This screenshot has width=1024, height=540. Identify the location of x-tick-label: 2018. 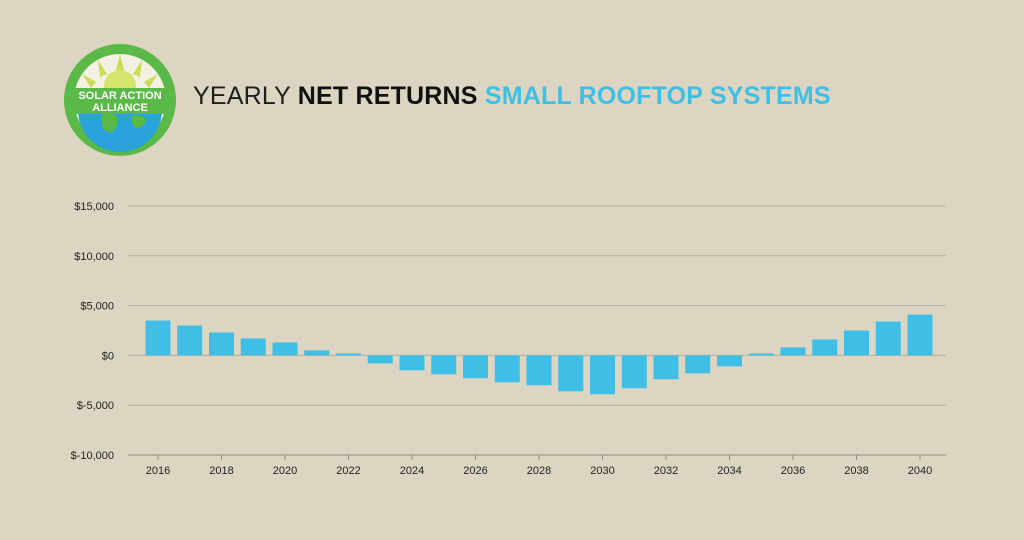
(221, 471).